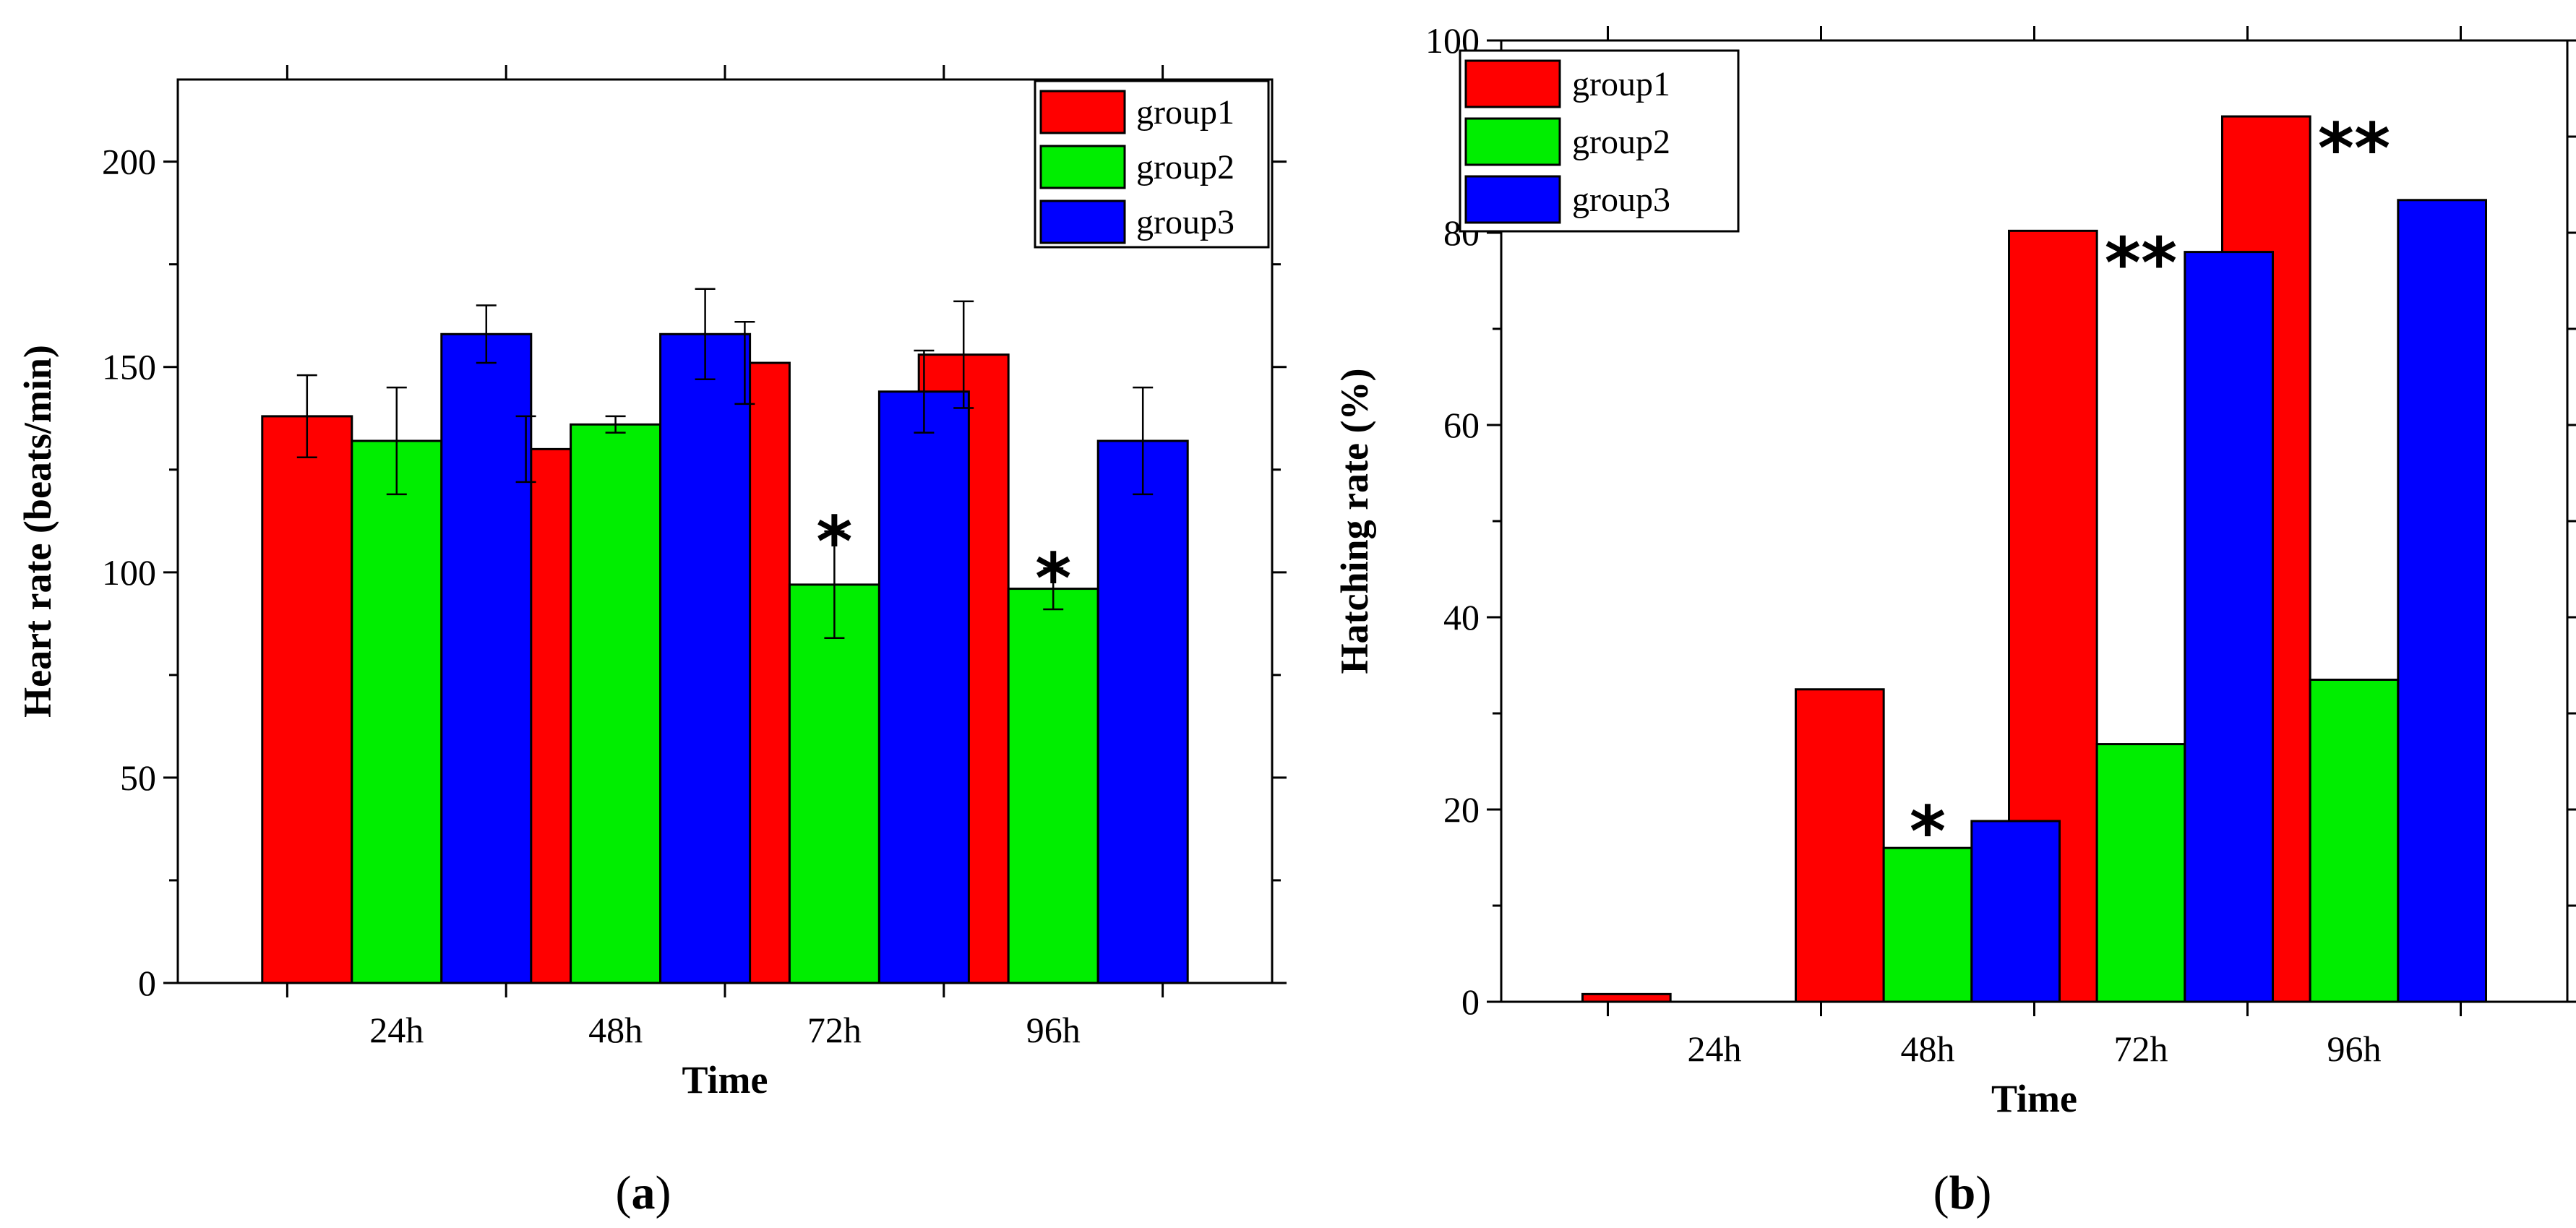  What do you see at coordinates (129, 572) in the screenshot?
I see `y-tick-label: 100` at bounding box center [129, 572].